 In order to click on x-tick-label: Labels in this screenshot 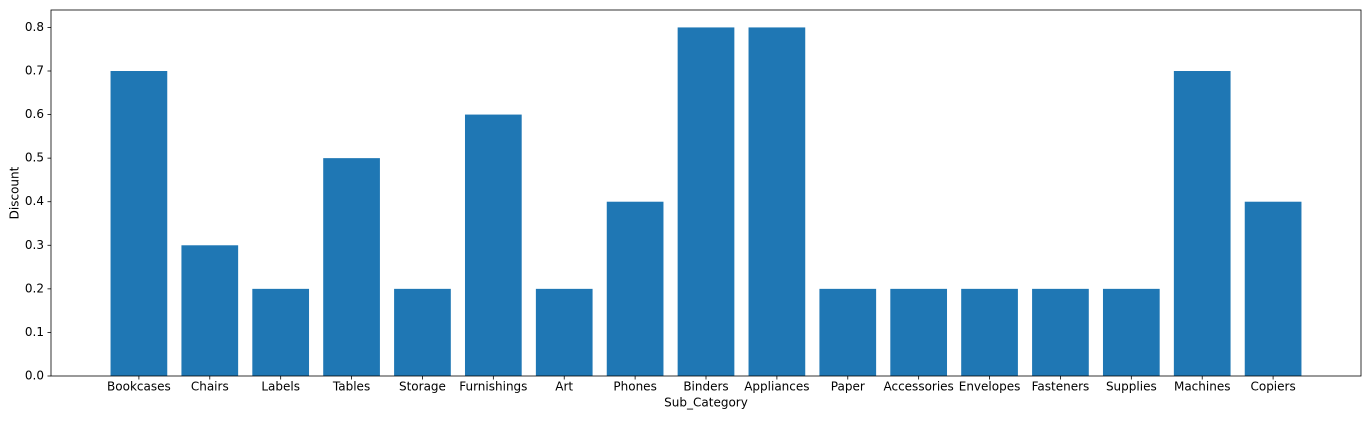, I will do `click(280, 387)`.